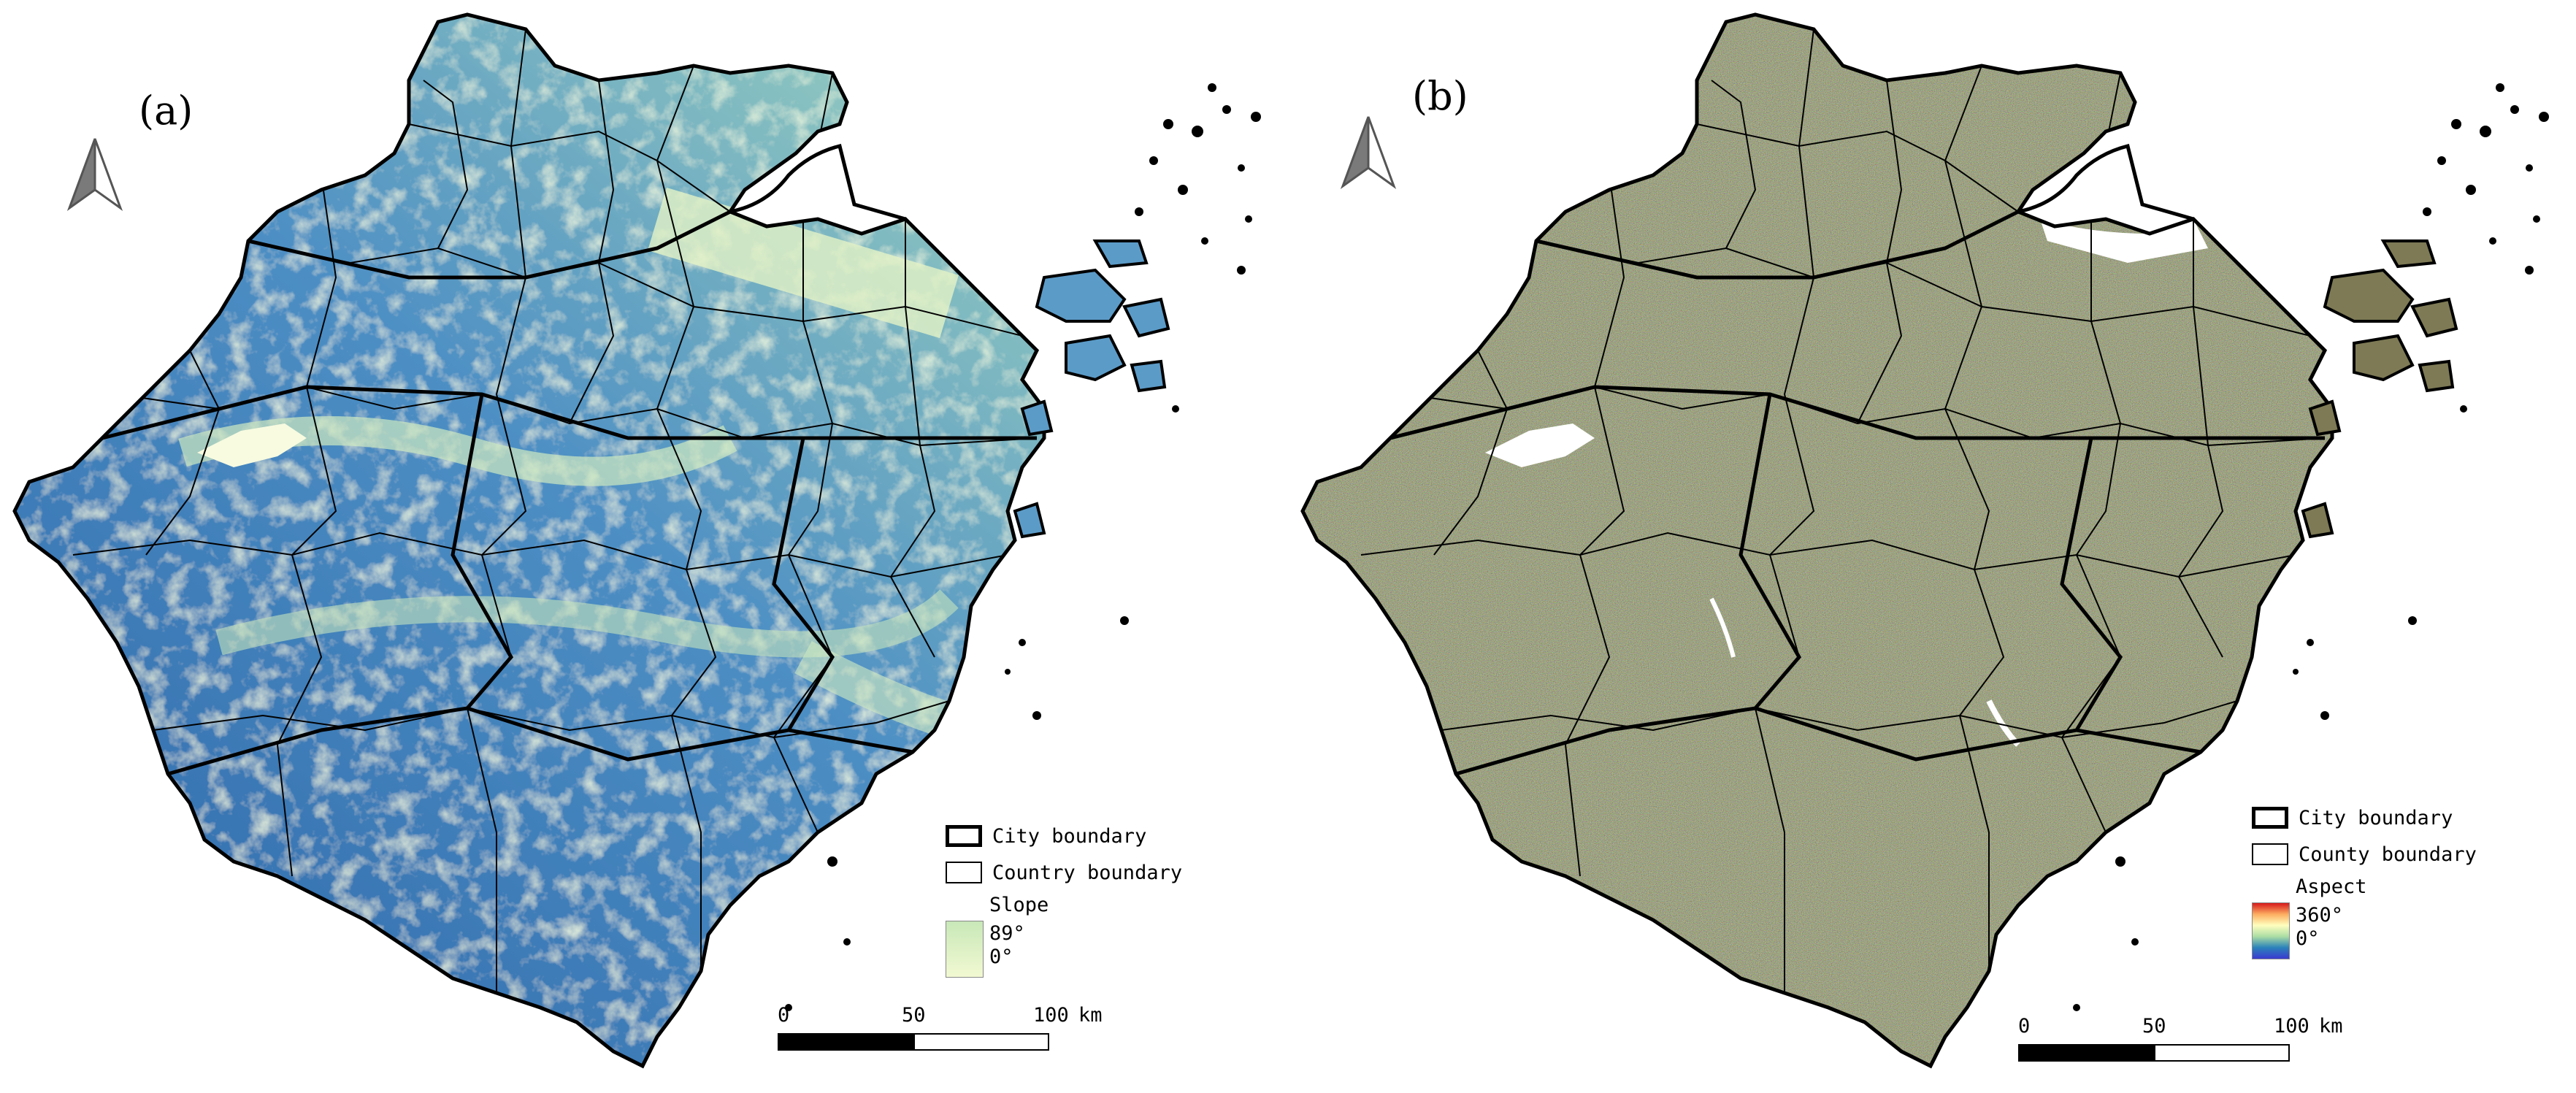  What do you see at coordinates (2193, 1038) in the screenshot?
I see `scale-bar-b: 0 50 100 km` at bounding box center [2193, 1038].